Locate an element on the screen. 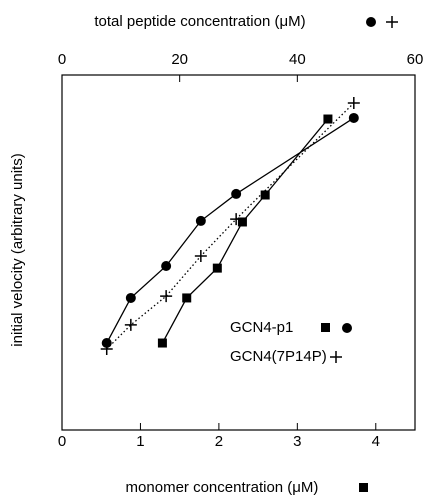 This screenshot has height=502, width=425. legend-square is located at coordinates (325, 327).